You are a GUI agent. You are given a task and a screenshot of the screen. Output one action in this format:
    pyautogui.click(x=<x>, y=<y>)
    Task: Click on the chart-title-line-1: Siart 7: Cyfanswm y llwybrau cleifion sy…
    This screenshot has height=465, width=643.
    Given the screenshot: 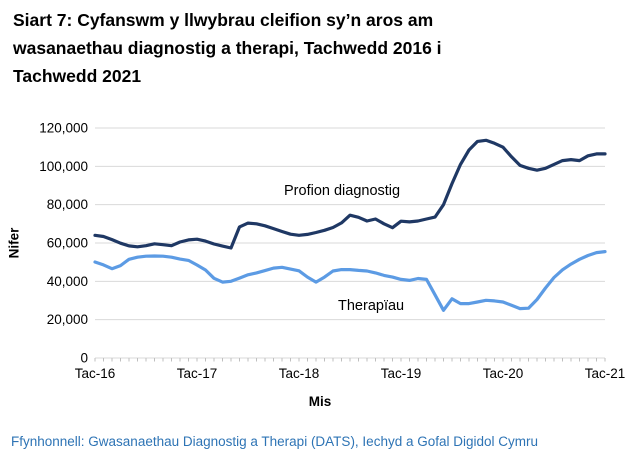 What is the action you would take?
    pyautogui.click(x=223, y=20)
    